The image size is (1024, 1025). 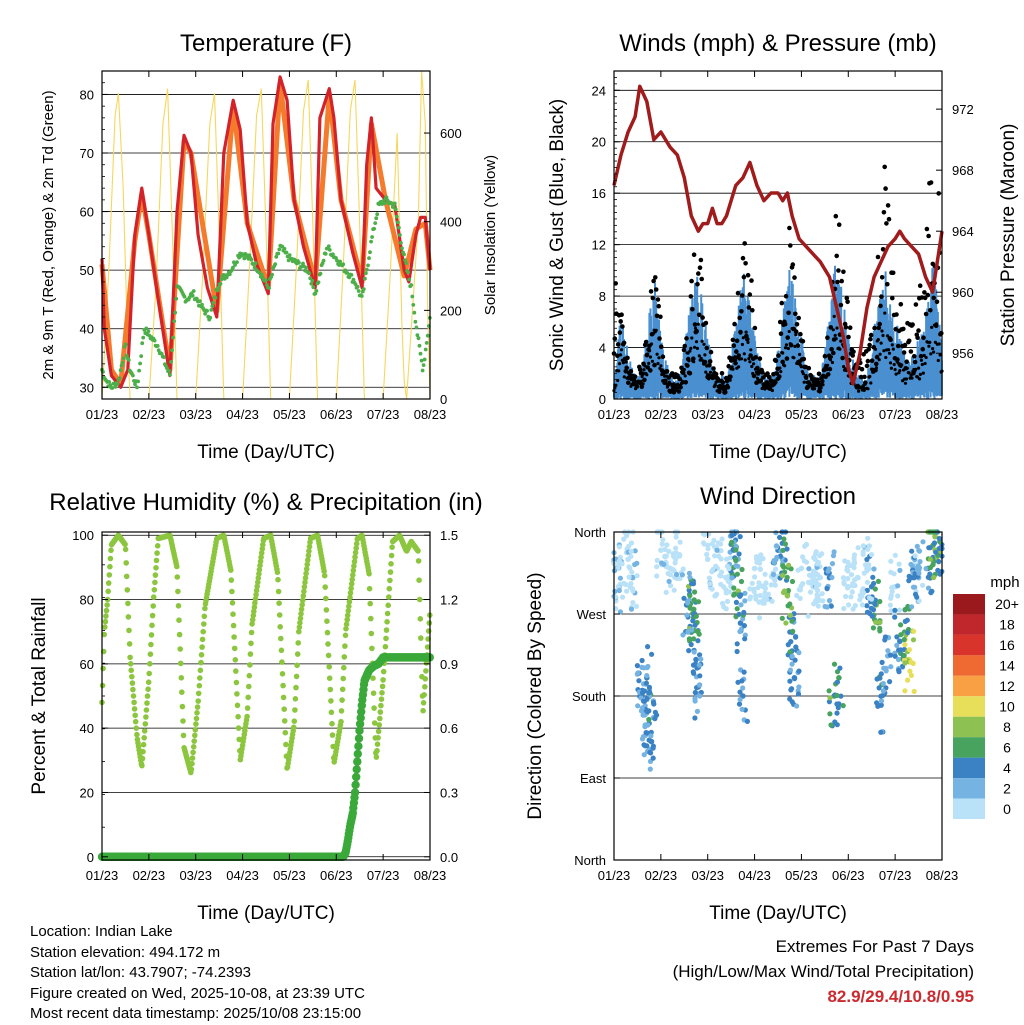 What do you see at coordinates (266, 235) in the screenshot?
I see `temperature-series` at bounding box center [266, 235].